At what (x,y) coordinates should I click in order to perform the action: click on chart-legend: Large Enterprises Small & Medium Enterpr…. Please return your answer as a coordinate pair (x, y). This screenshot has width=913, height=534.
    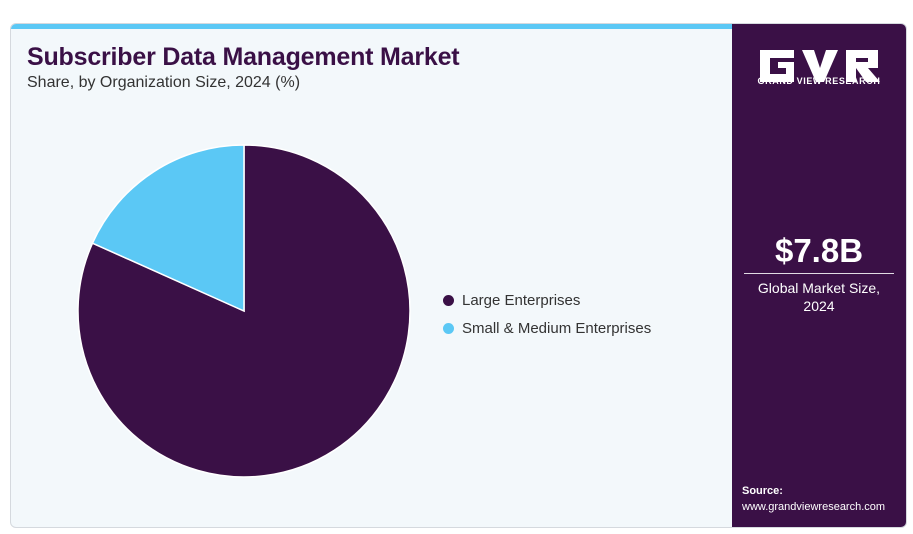
    Looking at the image, I should click on (547, 314).